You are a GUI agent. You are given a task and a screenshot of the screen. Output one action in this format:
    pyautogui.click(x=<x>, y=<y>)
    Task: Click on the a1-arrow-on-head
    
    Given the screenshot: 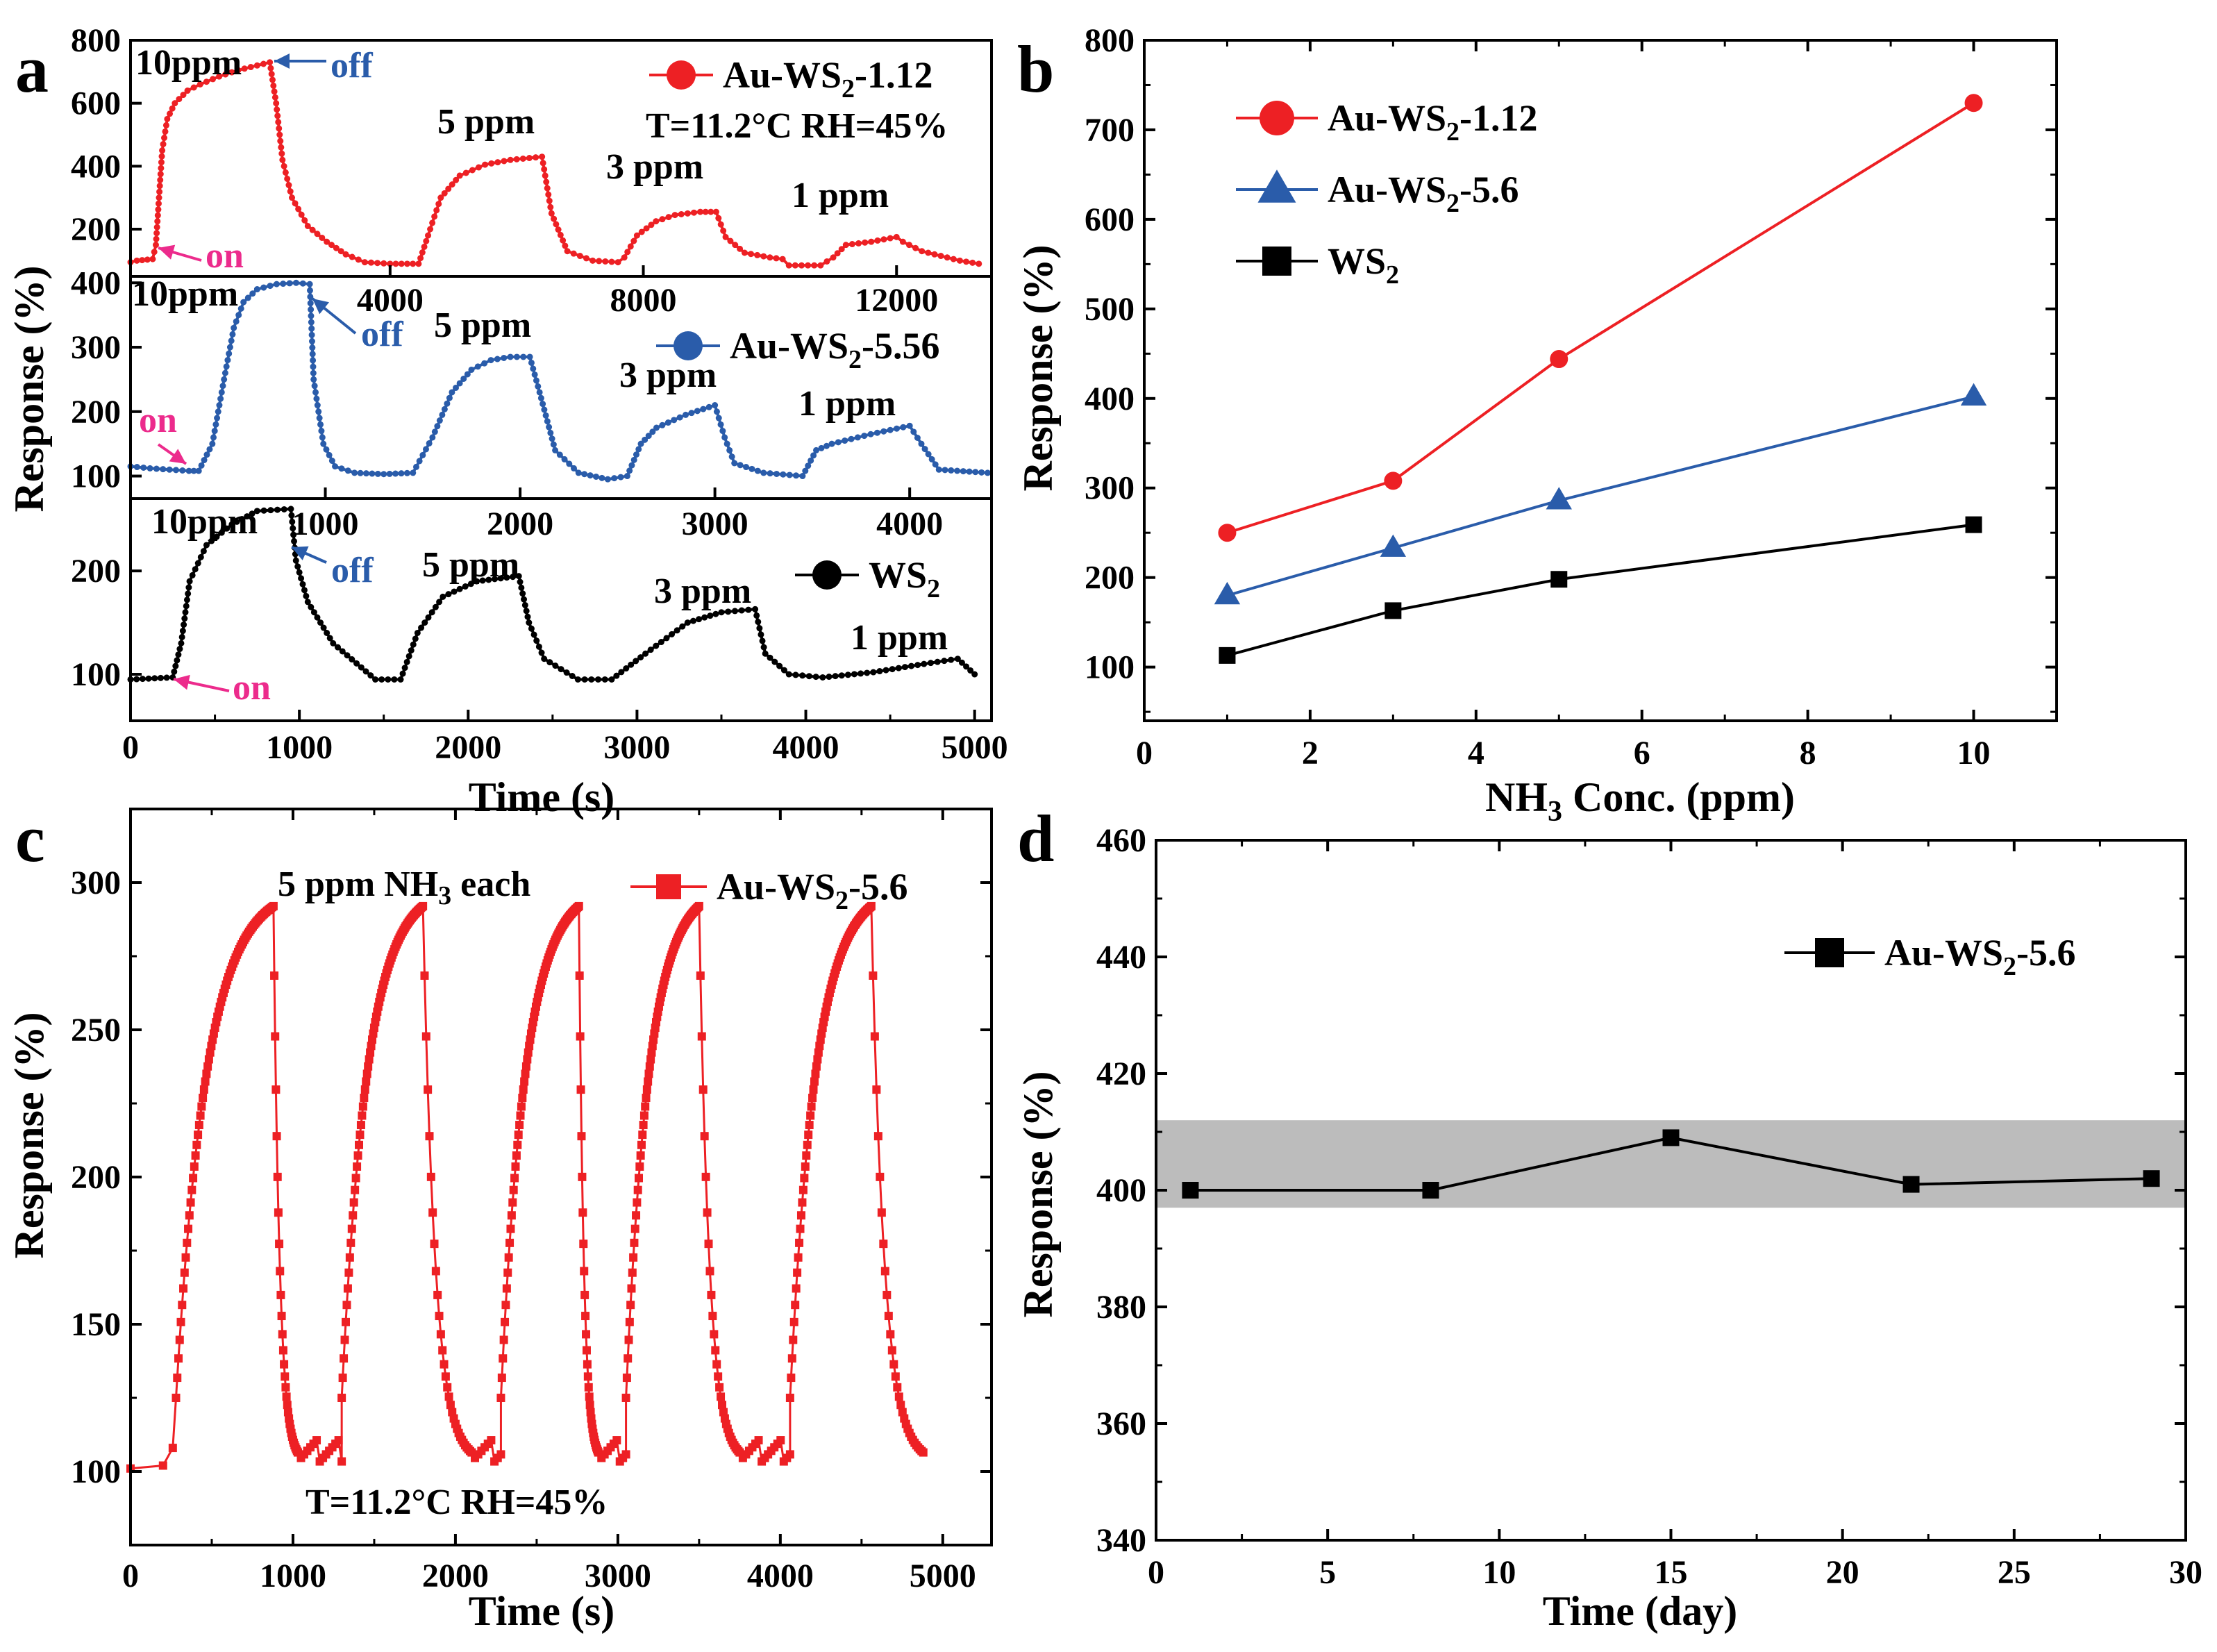 What is the action you would take?
    pyautogui.click(x=167, y=252)
    